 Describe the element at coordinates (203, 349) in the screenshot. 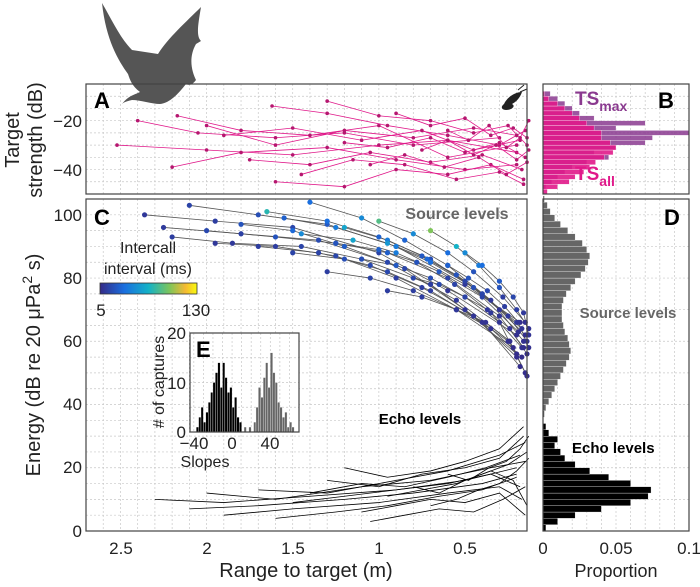

I see `panel-label-e: E` at that location.